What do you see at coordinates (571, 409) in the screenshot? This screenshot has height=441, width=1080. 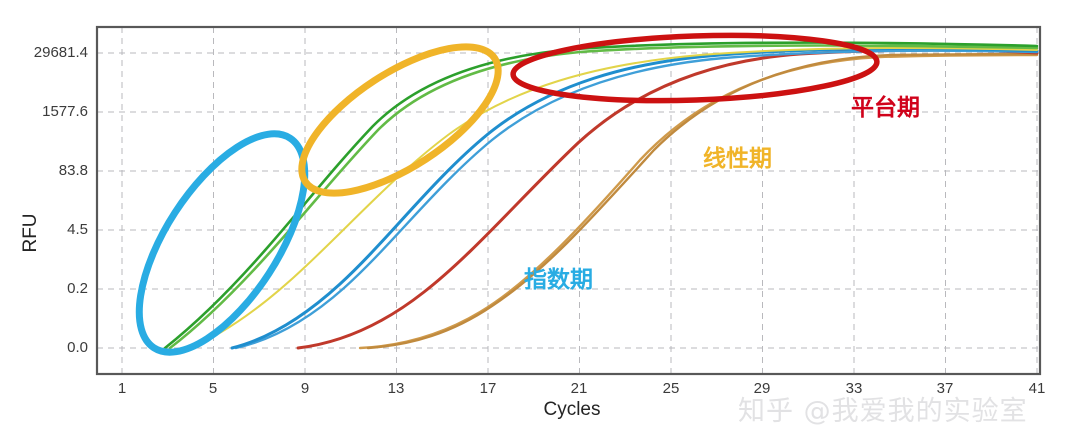 I see `x-axis-title: Cycles` at bounding box center [571, 409].